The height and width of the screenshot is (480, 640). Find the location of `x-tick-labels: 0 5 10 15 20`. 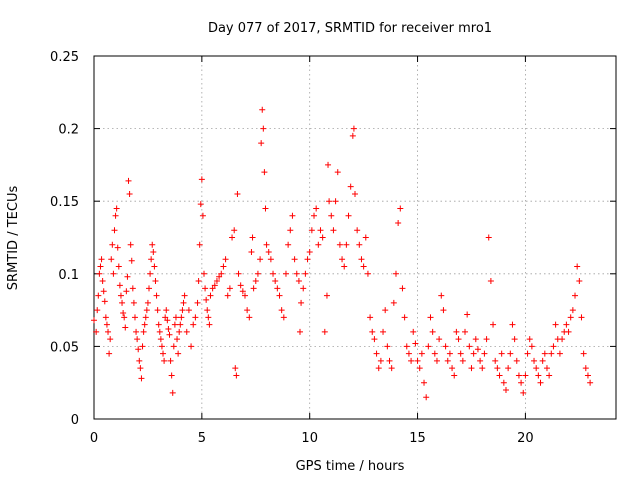

x-tick-labels: 0 5 10 15 20 is located at coordinates (312, 438).